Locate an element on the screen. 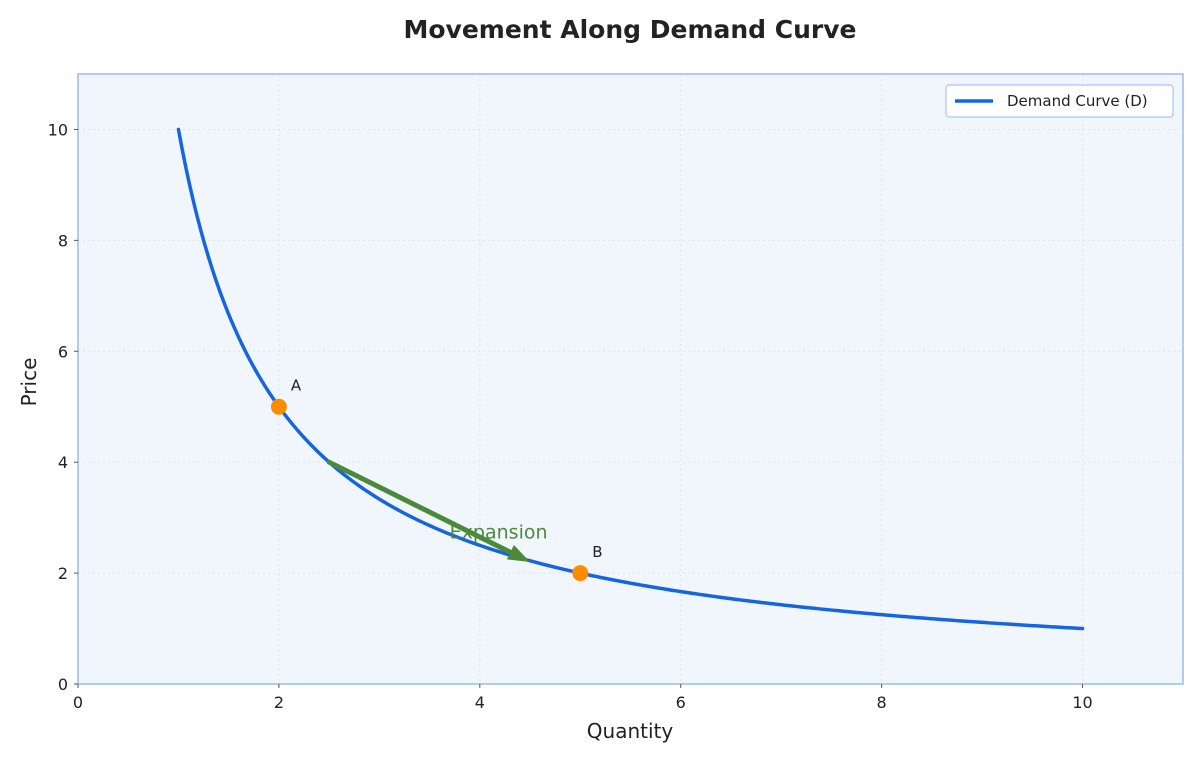  x-tick-label: 6 is located at coordinates (681, 702).